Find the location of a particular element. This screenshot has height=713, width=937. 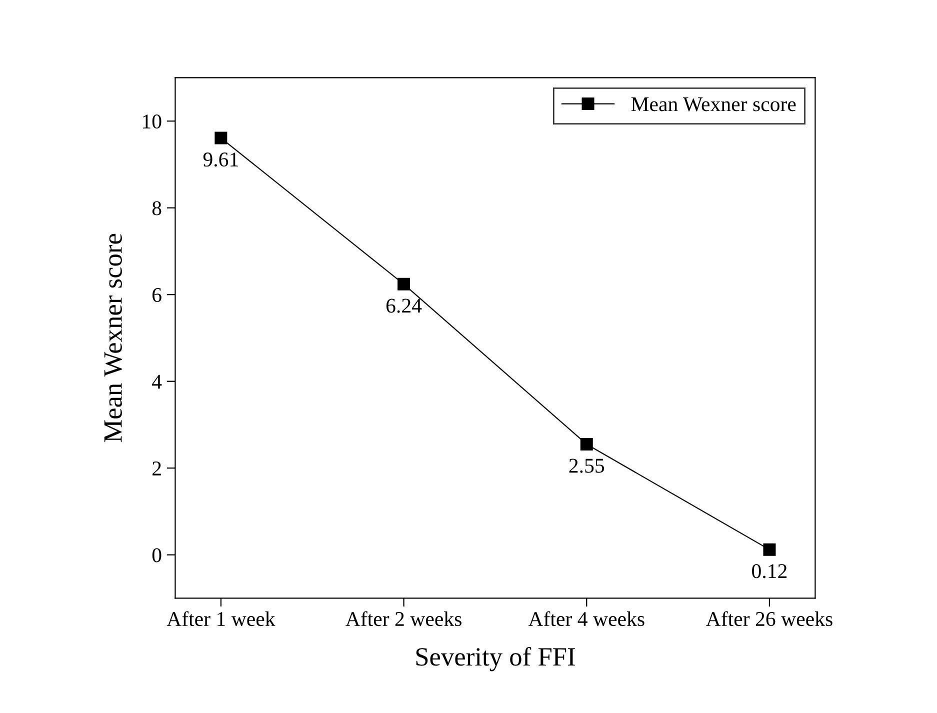

y-tick-label: 2 is located at coordinates (156, 469).